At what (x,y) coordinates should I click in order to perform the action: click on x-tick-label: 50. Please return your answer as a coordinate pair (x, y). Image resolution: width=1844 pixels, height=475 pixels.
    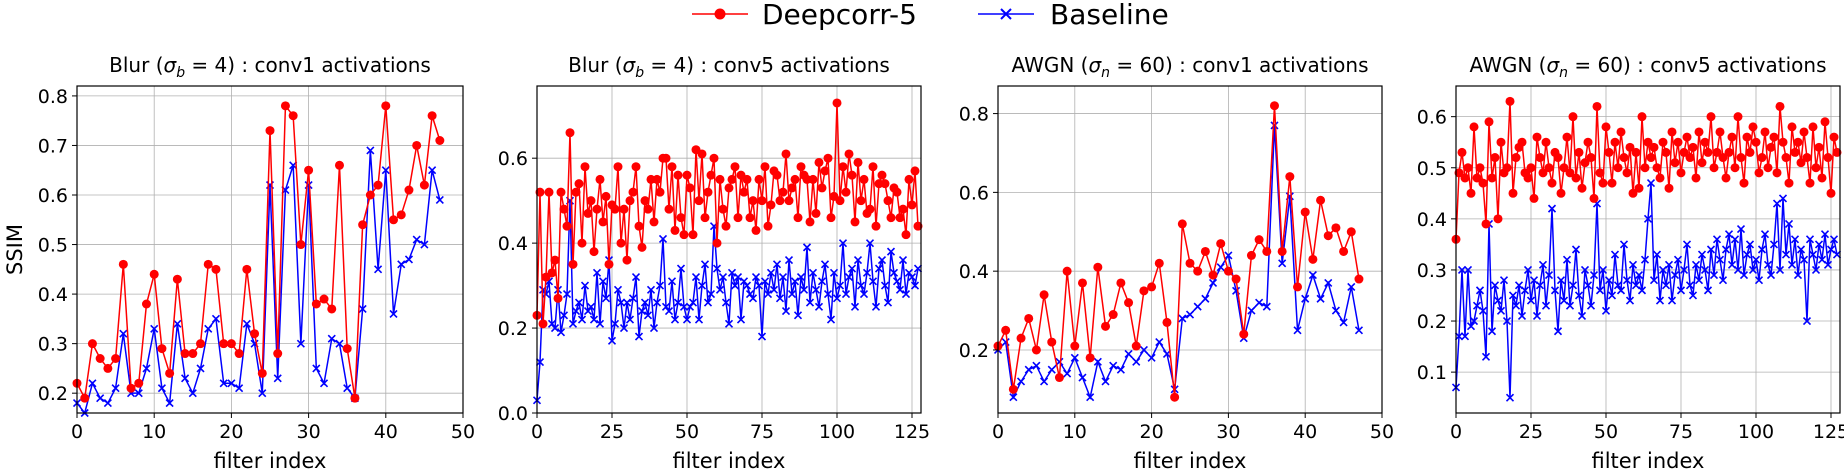
    Looking at the image, I should click on (463, 432).